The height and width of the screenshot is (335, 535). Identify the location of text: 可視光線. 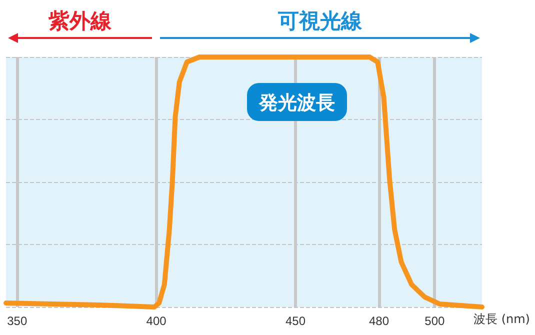
(320, 21).